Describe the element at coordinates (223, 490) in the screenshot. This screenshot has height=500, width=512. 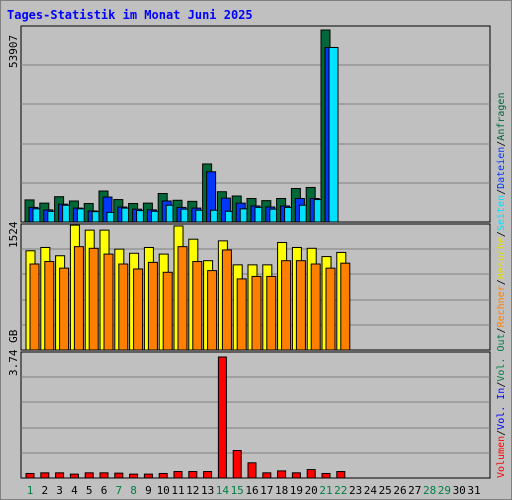
I see `day-label: 14` at that location.